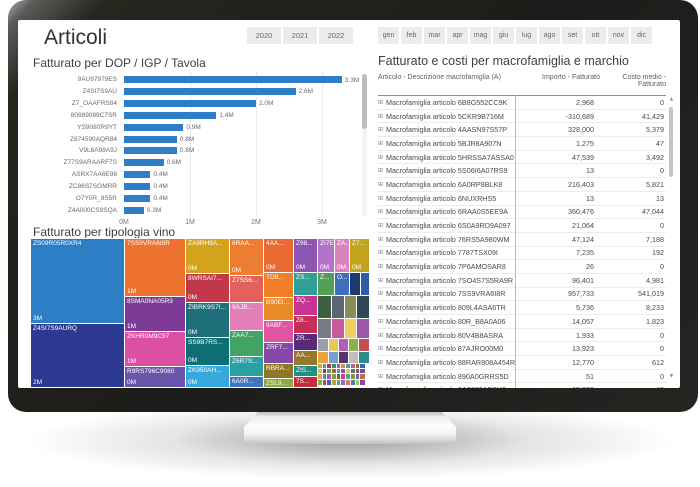  What do you see at coordinates (526, 35) in the screenshot?
I see `month-button-lug: lug` at bounding box center [526, 35].